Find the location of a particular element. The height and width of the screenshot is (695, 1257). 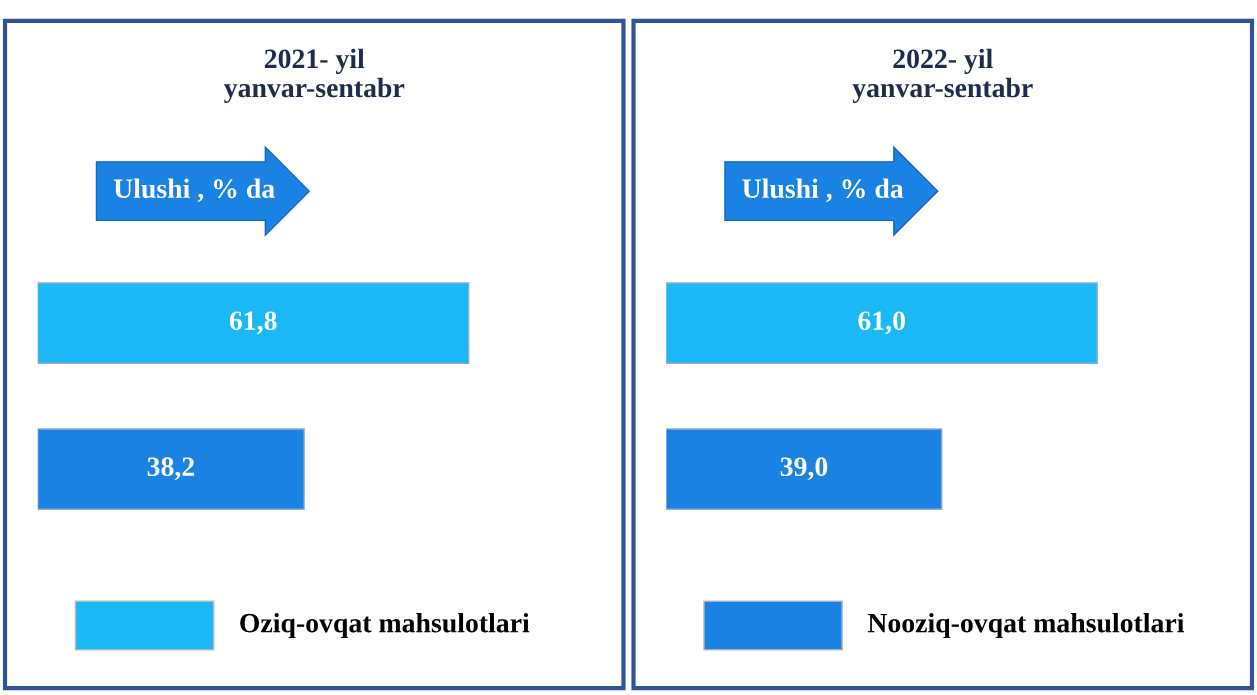

text: Nooziq-ovqat mahsulotlari is located at coordinates (1026, 625).